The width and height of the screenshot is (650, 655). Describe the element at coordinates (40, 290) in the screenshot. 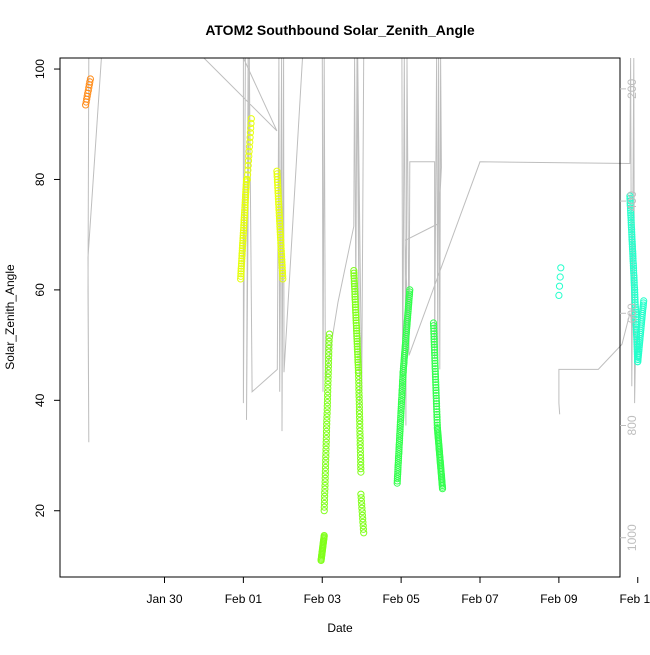

I see `y-tick-label: 60` at that location.